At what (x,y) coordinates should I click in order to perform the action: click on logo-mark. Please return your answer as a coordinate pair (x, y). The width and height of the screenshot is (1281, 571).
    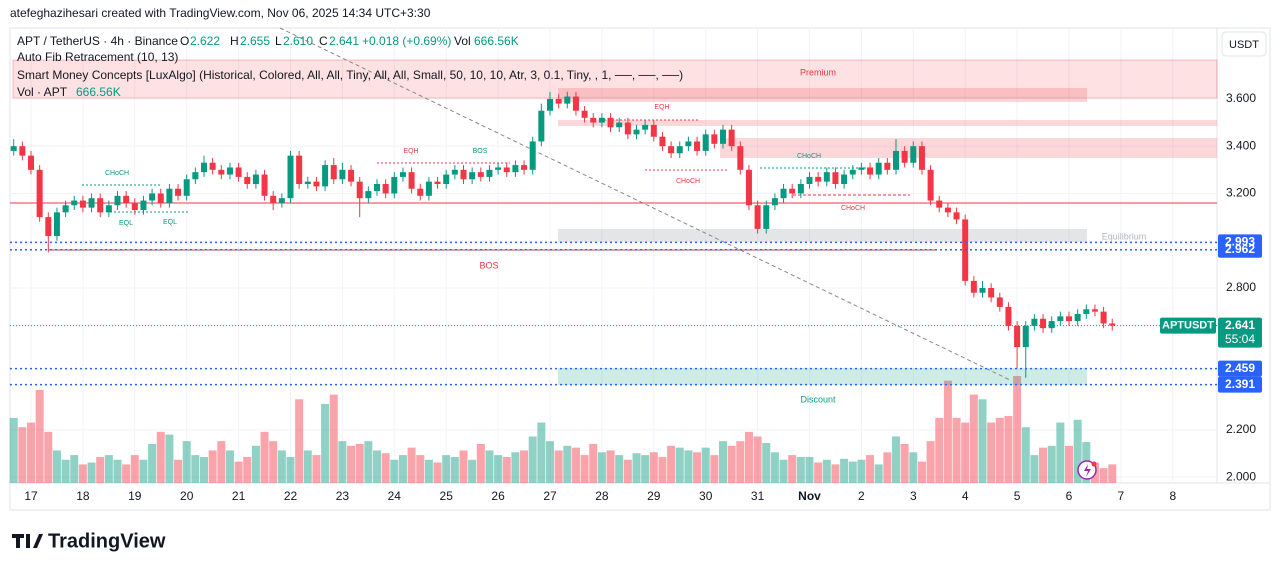
    Looking at the image, I should click on (27, 541).